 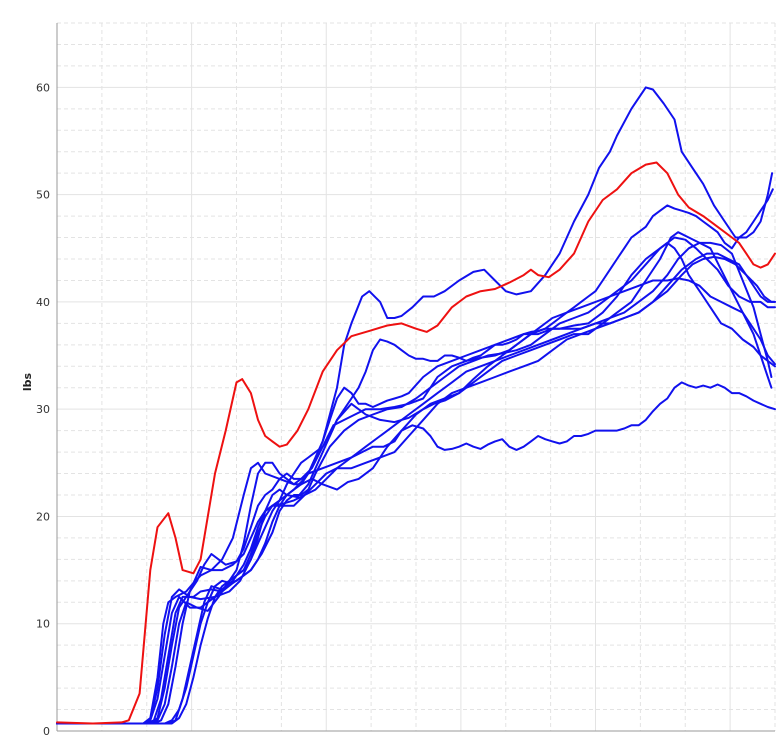 I want to click on y-tick-label: 50, so click(x=43, y=195).